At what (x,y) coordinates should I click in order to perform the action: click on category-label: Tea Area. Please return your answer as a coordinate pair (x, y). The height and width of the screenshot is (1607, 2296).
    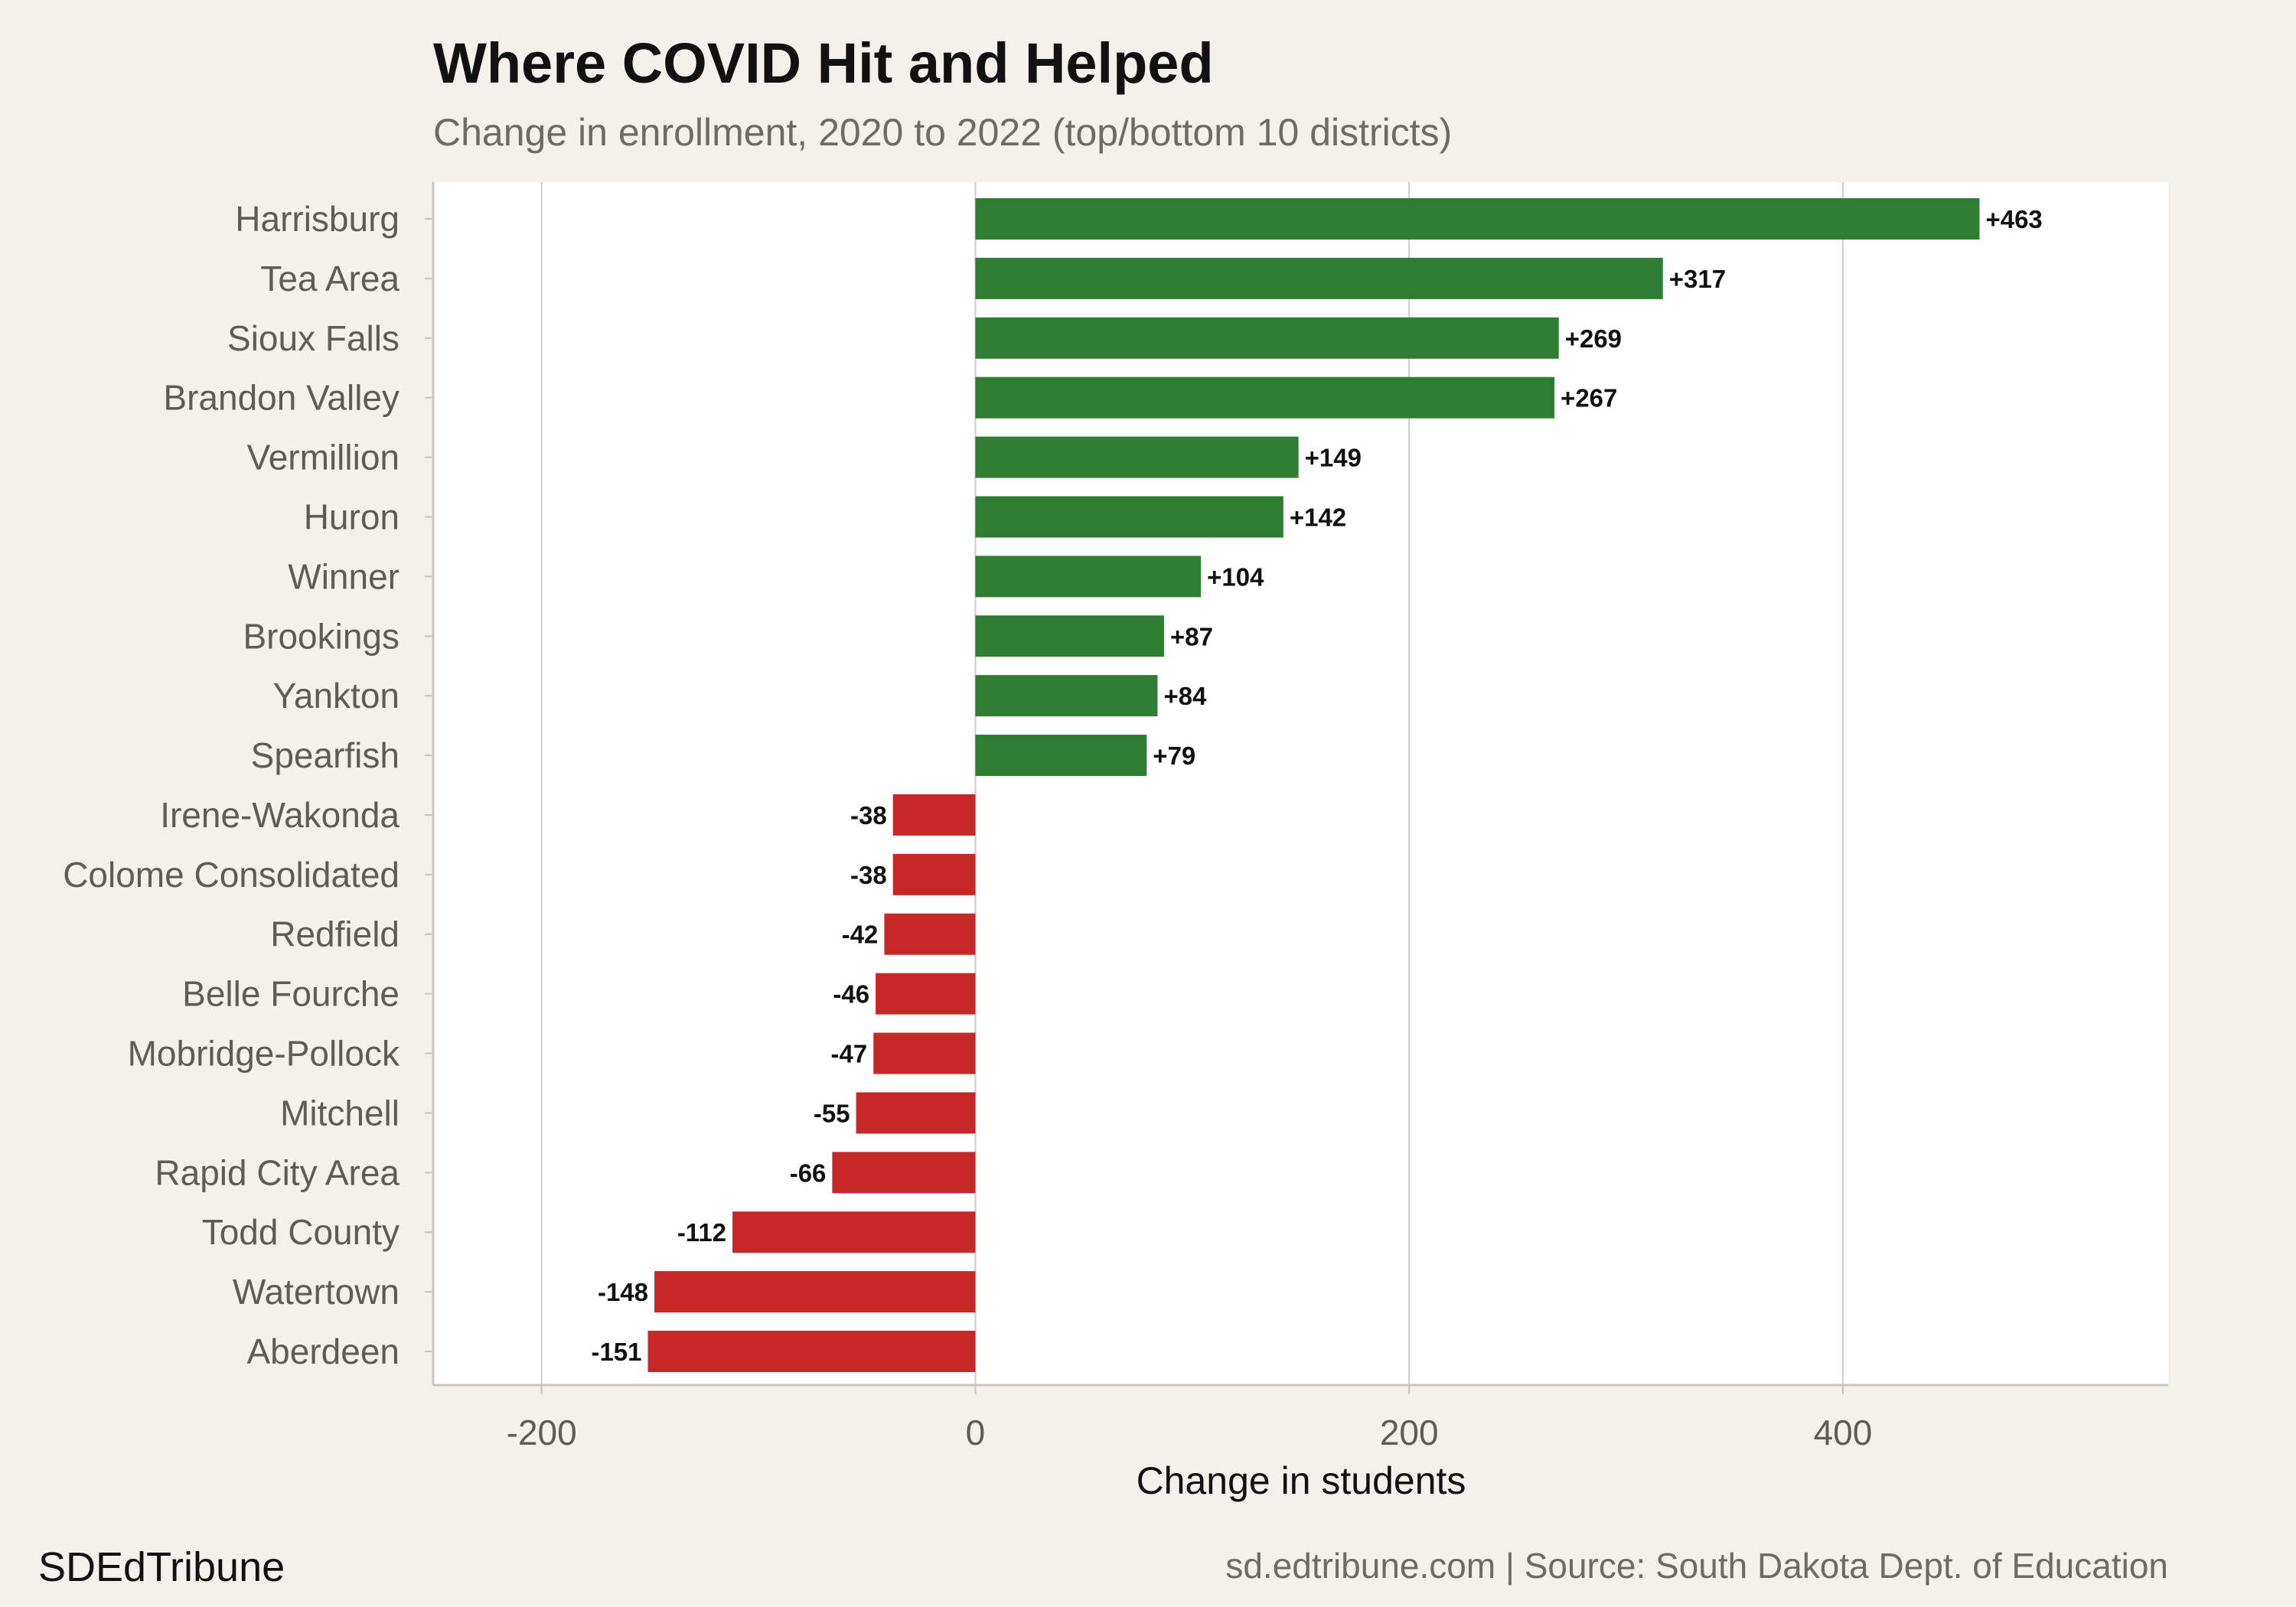
    Looking at the image, I should click on (330, 278).